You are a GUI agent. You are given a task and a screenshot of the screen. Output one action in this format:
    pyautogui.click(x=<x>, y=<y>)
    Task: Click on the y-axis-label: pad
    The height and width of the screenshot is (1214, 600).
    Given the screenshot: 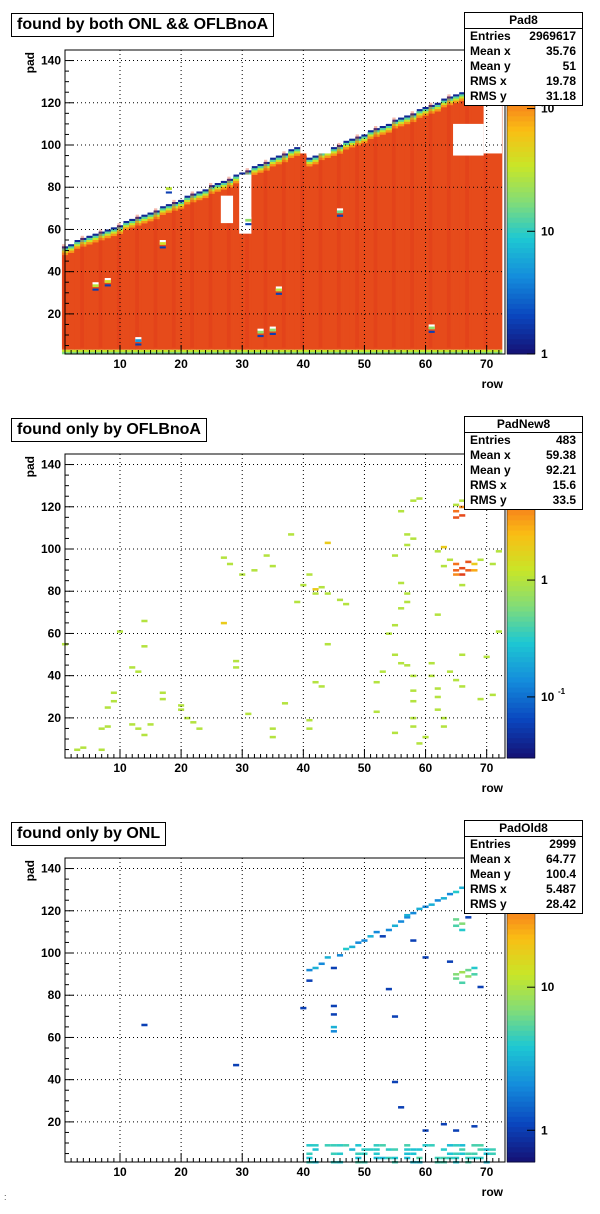 What is the action you would take?
    pyautogui.click(x=30, y=466)
    